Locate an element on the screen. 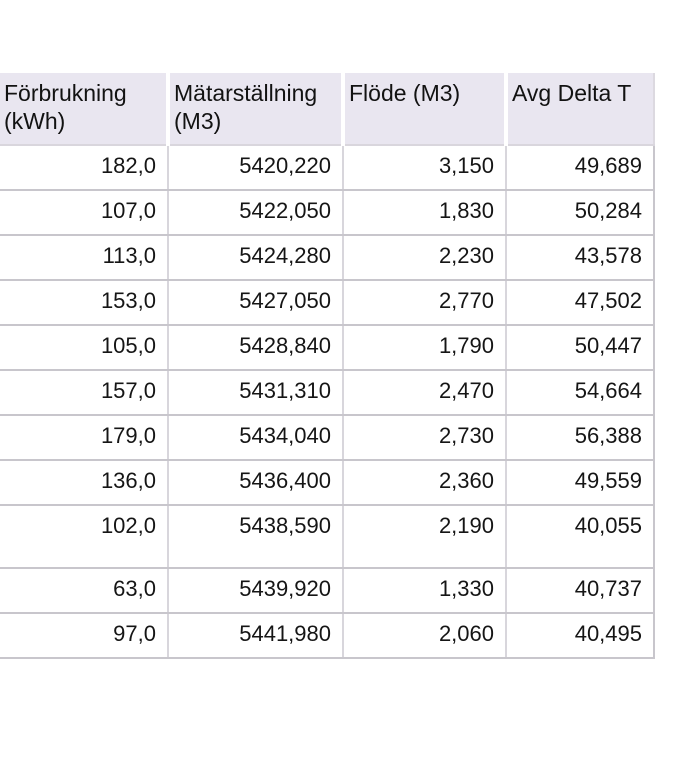 The height and width of the screenshot is (783, 685). table-cell: 63,0 is located at coordinates (84, 591).